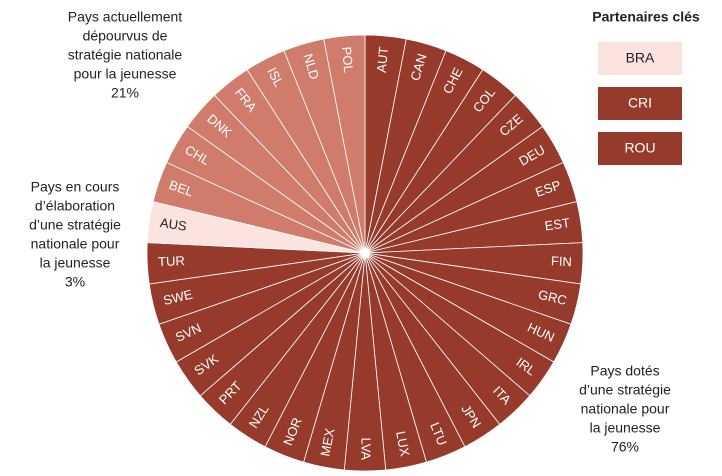 Image resolution: width=722 pixels, height=476 pixels. Describe the element at coordinates (125, 74) in the screenshot. I see `group-label: pour la jeunesse` at that location.